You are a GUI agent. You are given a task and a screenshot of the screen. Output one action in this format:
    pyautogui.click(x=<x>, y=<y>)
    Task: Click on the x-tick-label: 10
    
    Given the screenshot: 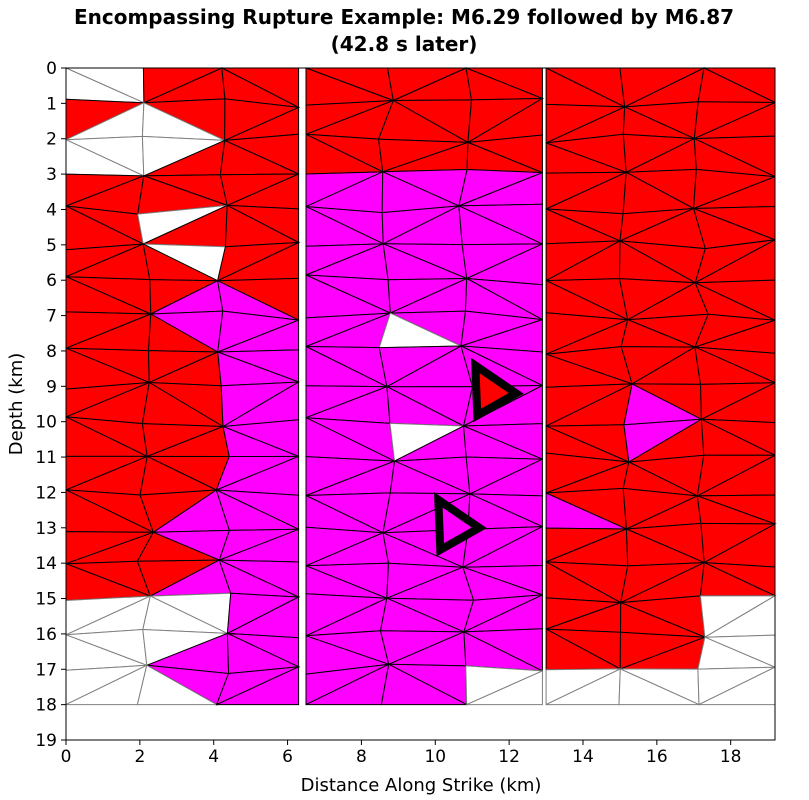 What is the action you would take?
    pyautogui.click(x=435, y=757)
    